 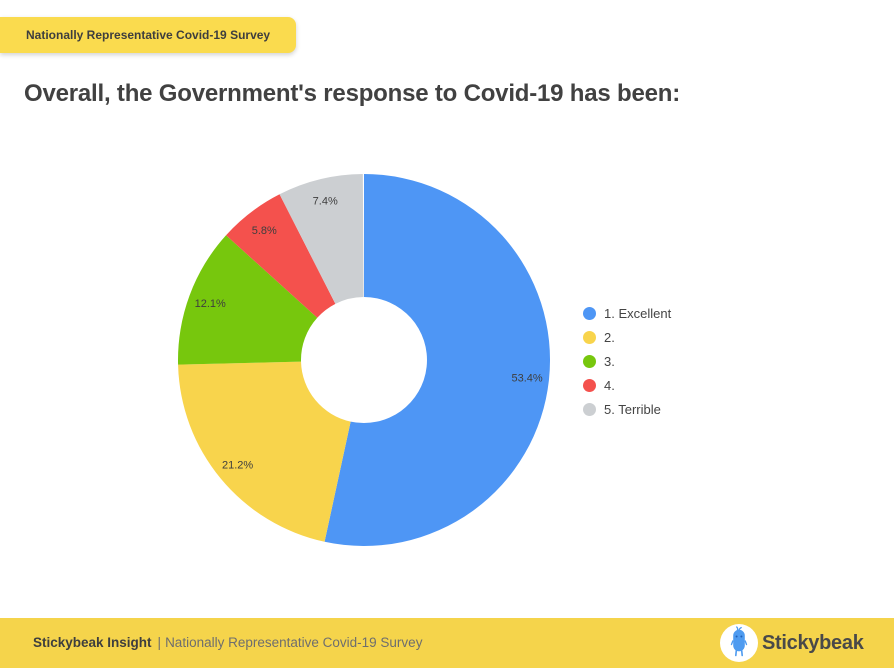 What do you see at coordinates (609, 361) in the screenshot?
I see `legend-label-3: 3.` at bounding box center [609, 361].